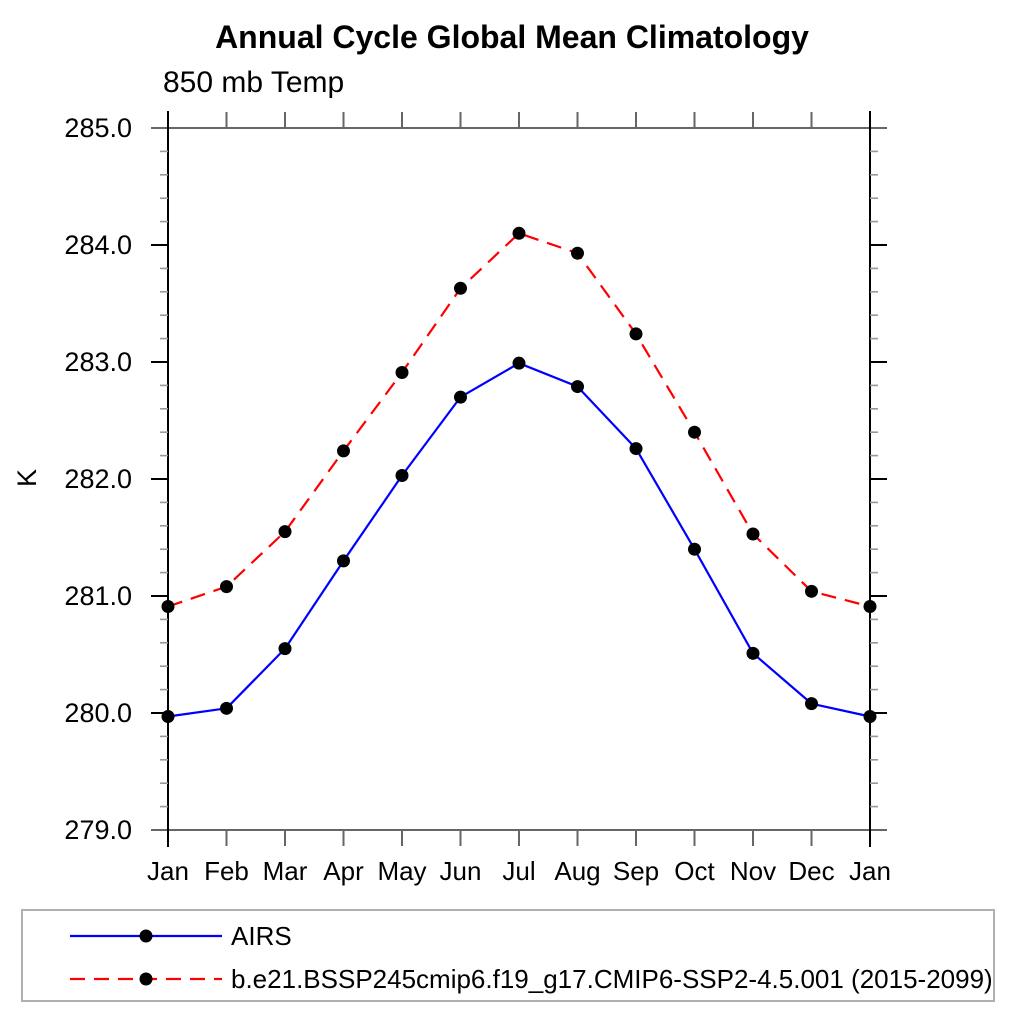 This screenshot has width=1024, height=1024. What do you see at coordinates (98, 713) in the screenshot?
I see `y-tick-label: 280.0` at bounding box center [98, 713].